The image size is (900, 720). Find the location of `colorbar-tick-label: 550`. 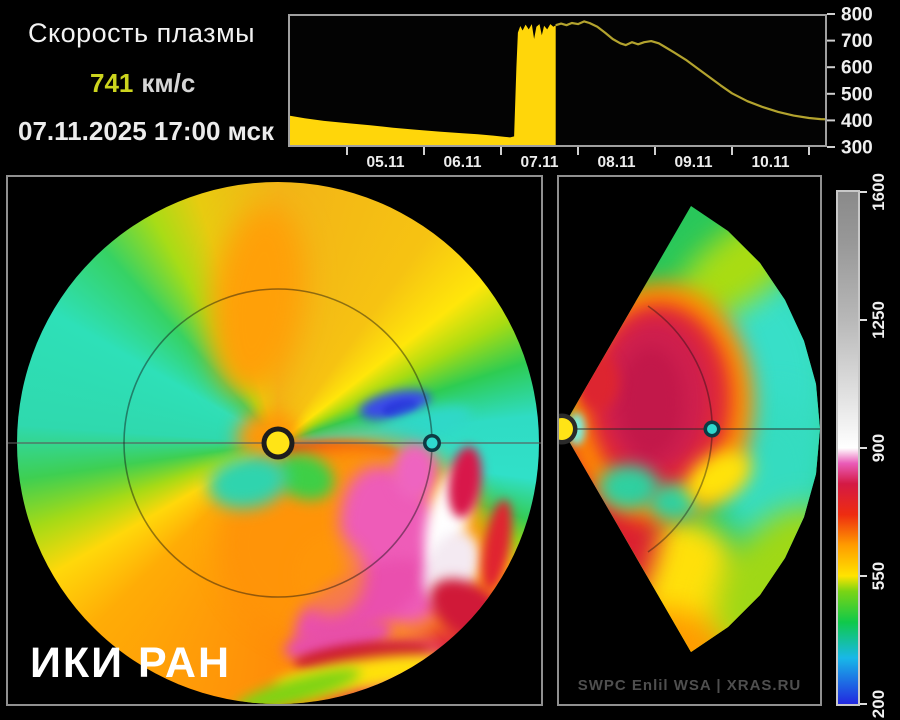

colorbar-tick-label: 550 is located at coordinates (878, 576).